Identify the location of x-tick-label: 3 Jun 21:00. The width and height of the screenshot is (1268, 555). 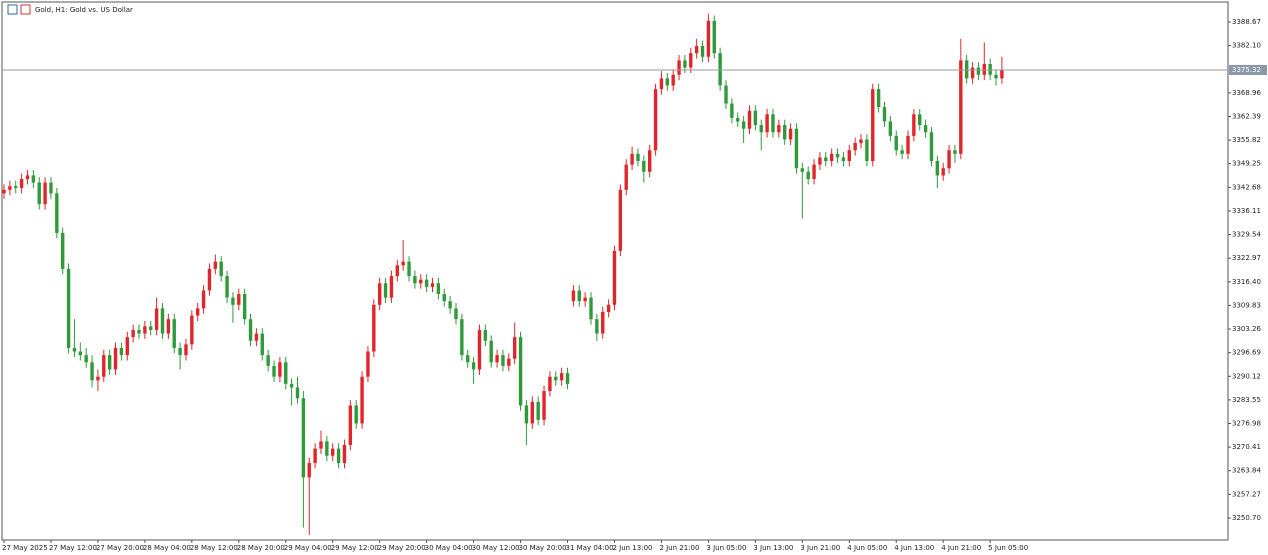
(820, 548).